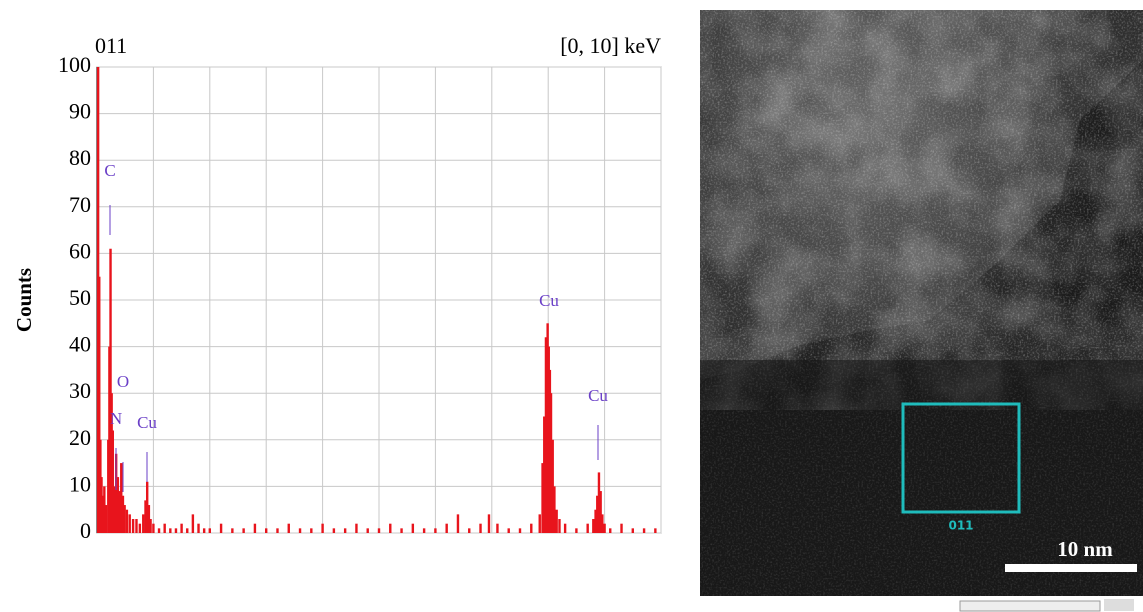  Describe the element at coordinates (960, 526) in the screenshot. I see `roi-label: 011` at that location.